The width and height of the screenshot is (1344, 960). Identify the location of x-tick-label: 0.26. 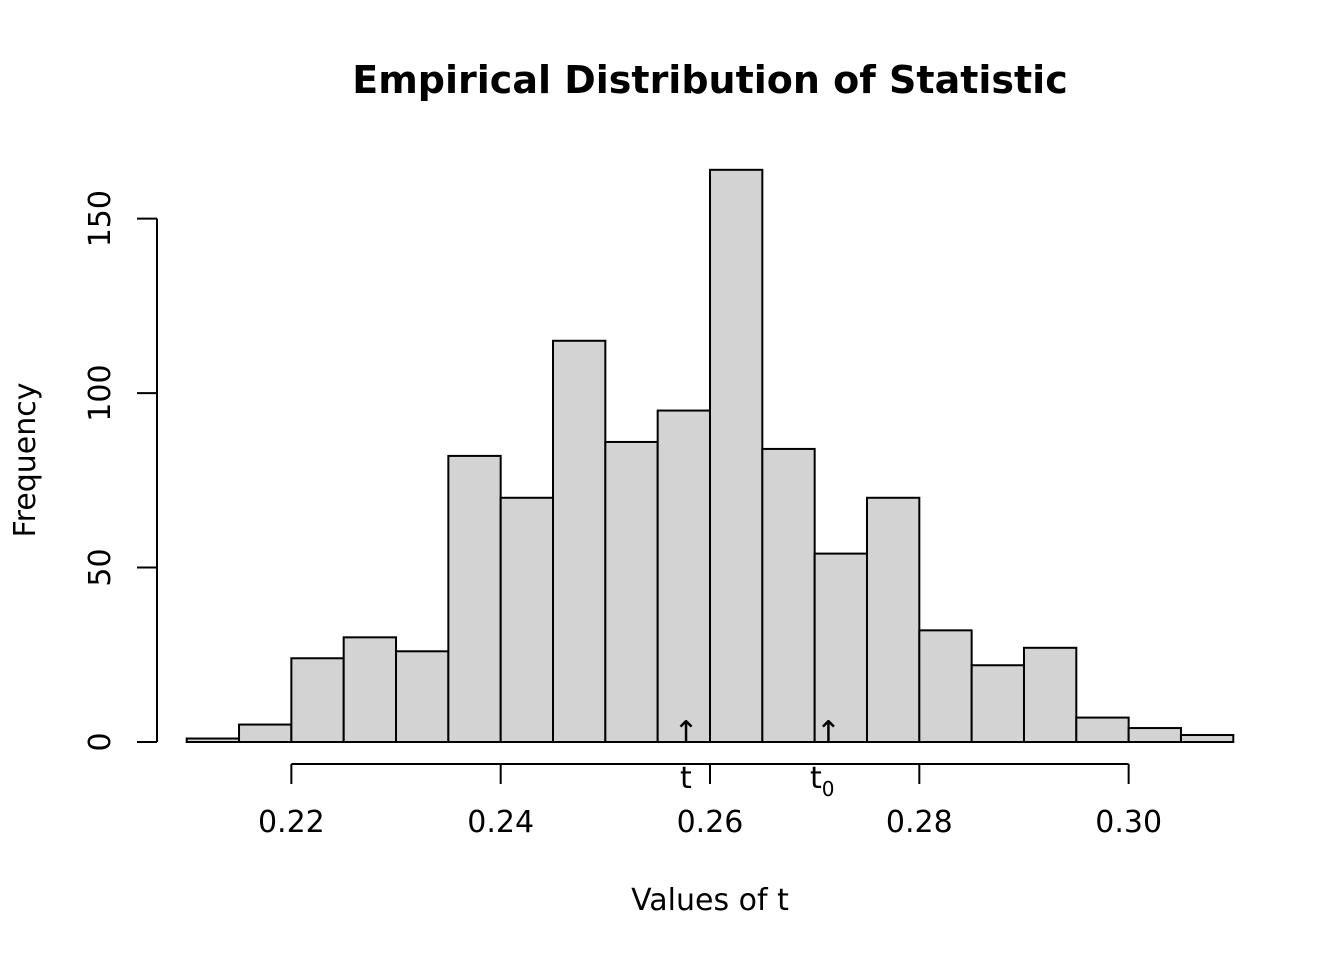
(710, 822).